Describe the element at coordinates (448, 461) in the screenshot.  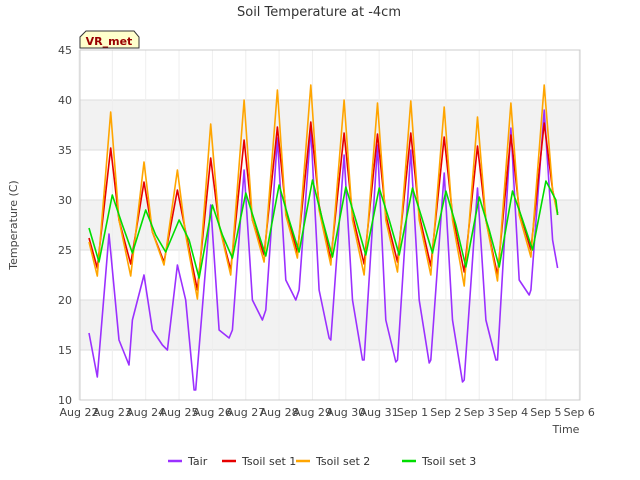
I see `legend-label: Tsoil set 3` at that location.